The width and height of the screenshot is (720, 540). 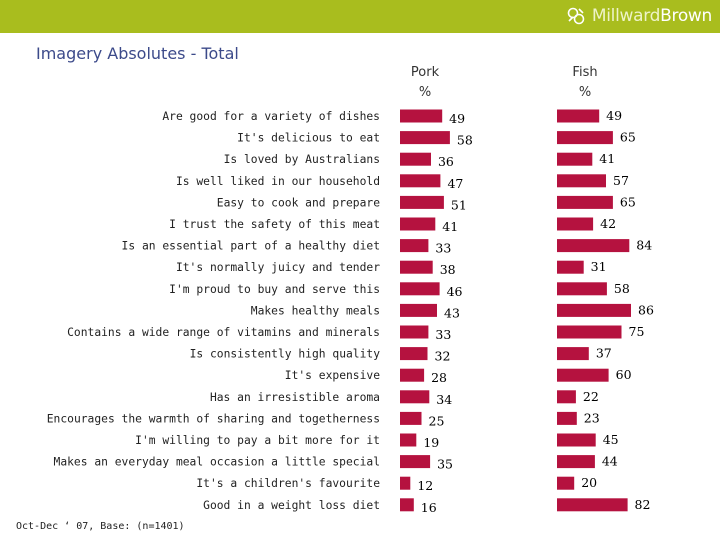 What do you see at coordinates (644, 245) in the screenshot?
I see `fish-value-label: 84` at bounding box center [644, 245].